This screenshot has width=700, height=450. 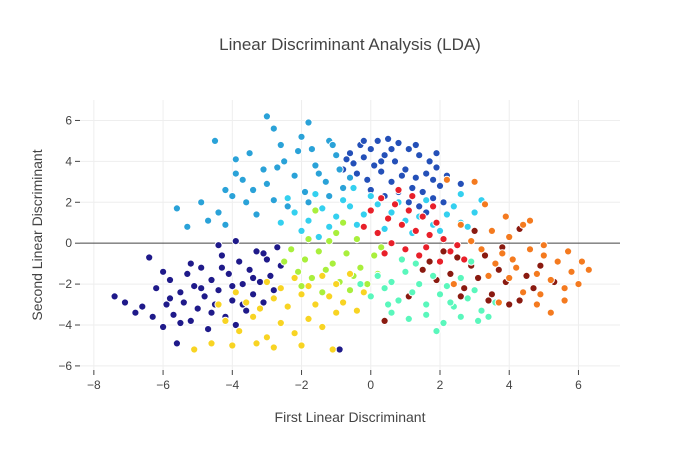 What do you see at coordinates (440, 385) in the screenshot?
I see `x-tick-label: 2` at bounding box center [440, 385].